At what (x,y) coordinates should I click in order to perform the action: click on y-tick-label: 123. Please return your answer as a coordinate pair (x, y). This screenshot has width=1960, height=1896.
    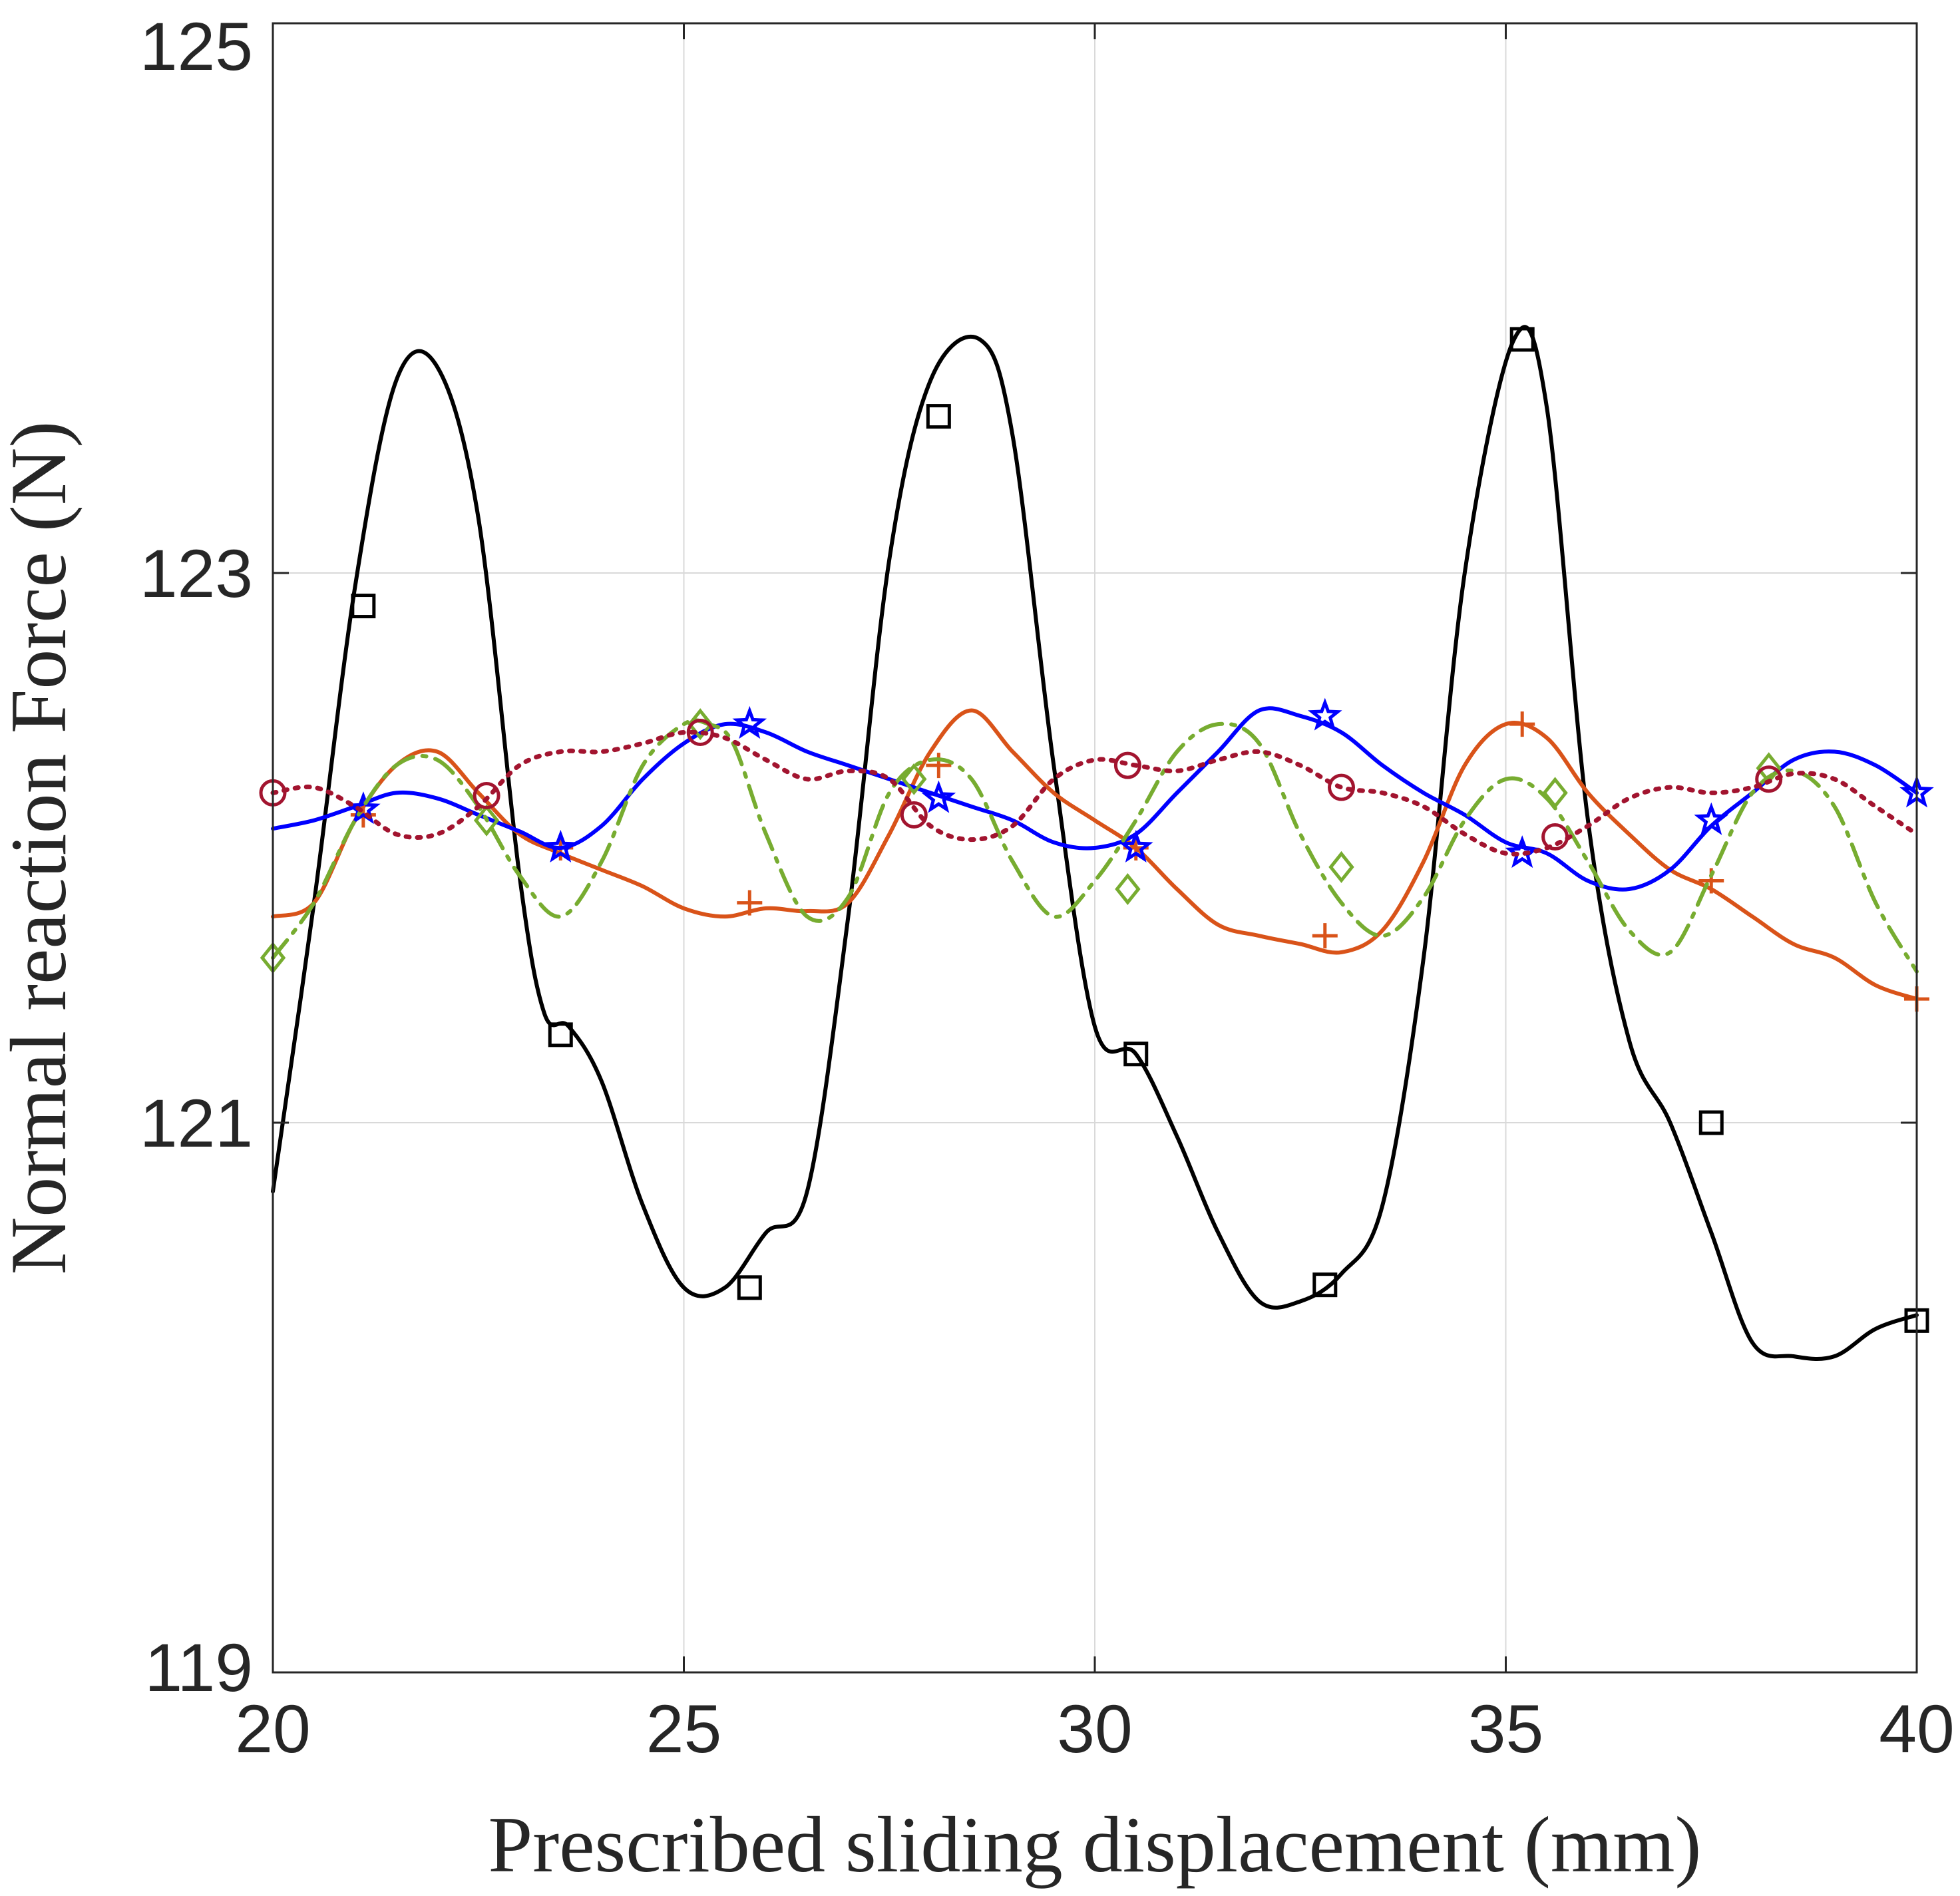
    Looking at the image, I should click on (196, 574).